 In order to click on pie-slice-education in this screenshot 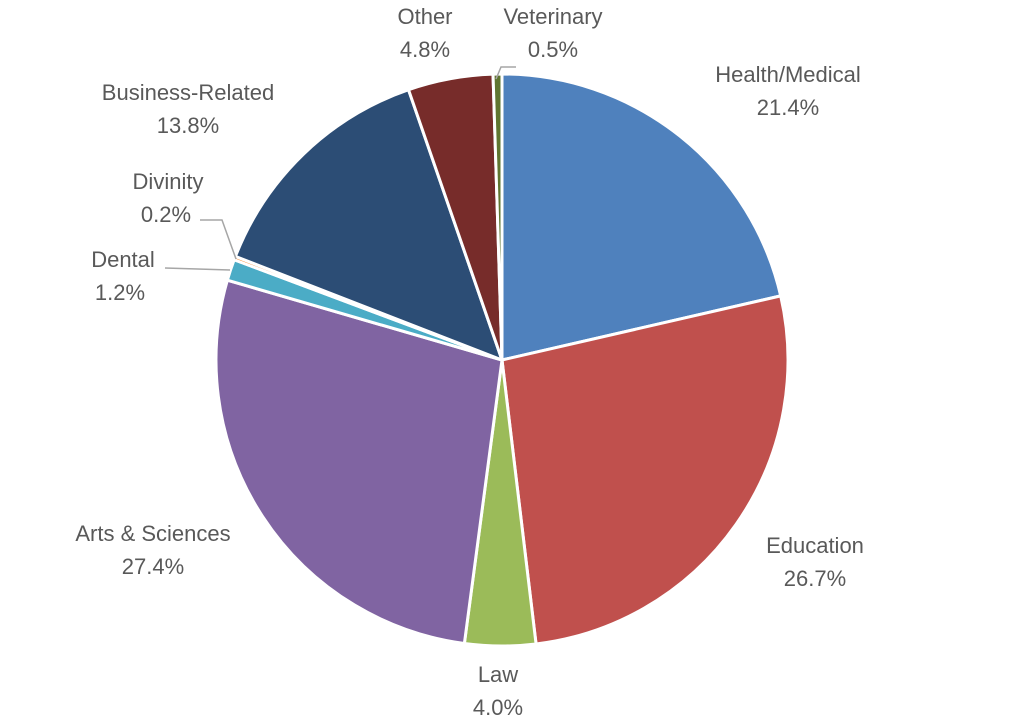, I will do `click(645, 470)`.